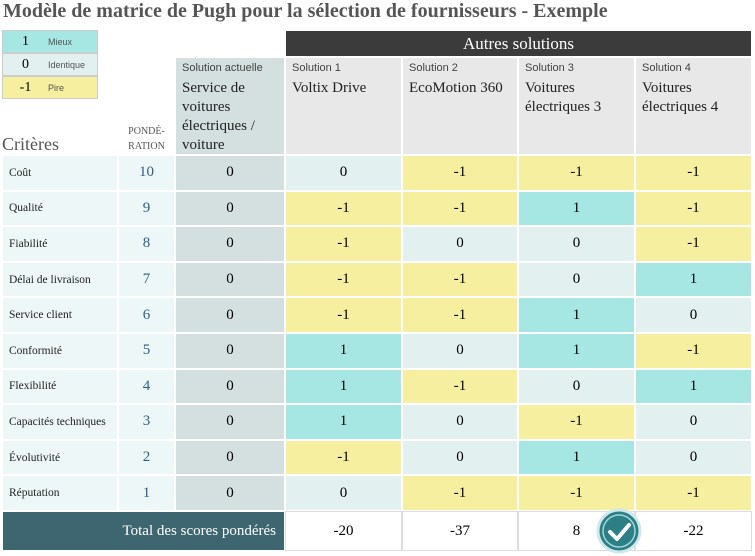 The width and height of the screenshot is (755, 556). I want to click on total-value: -20, so click(343, 531).